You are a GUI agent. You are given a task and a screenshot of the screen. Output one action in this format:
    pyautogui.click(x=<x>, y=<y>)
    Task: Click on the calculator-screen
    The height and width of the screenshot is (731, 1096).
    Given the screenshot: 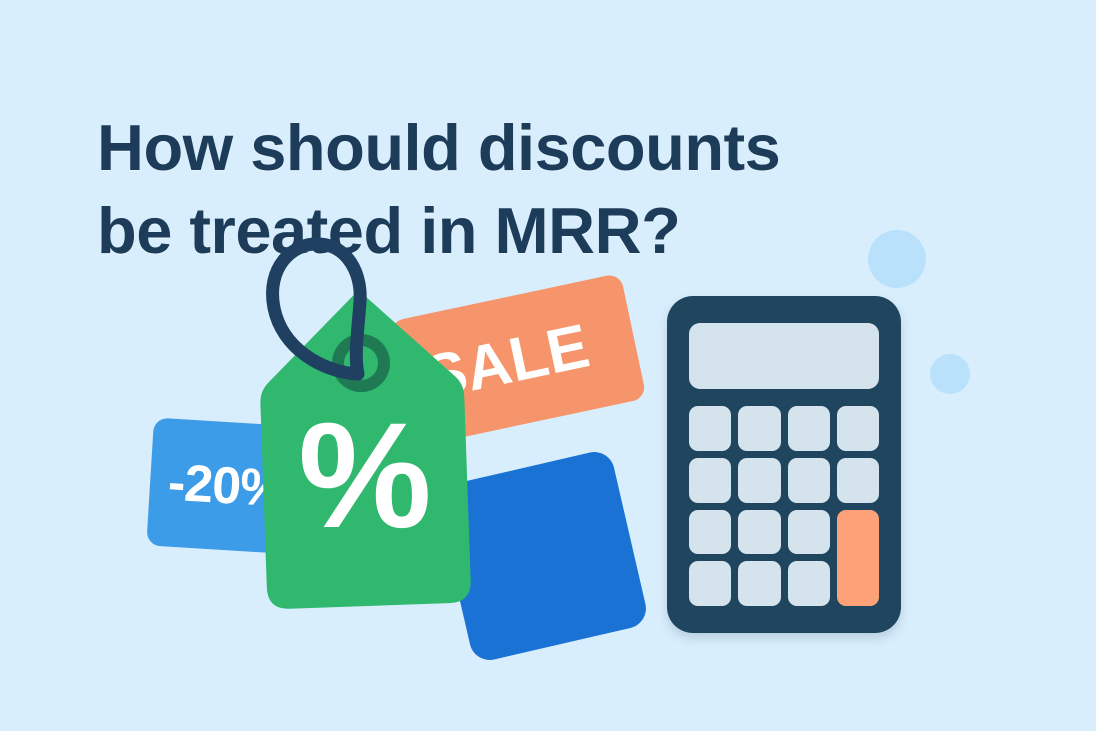 What is the action you would take?
    pyautogui.click(x=784, y=356)
    